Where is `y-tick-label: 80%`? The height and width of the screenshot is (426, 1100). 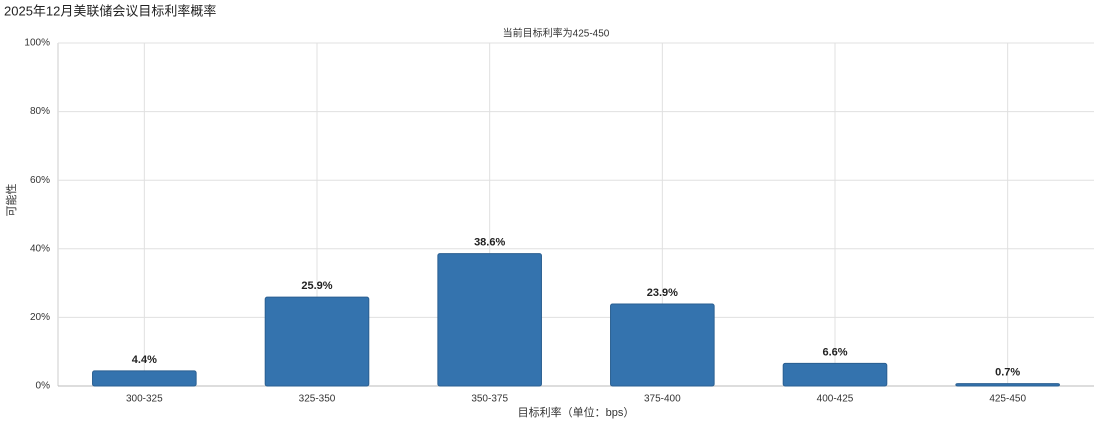
y-tick-label: 80% is located at coordinates (40, 111).